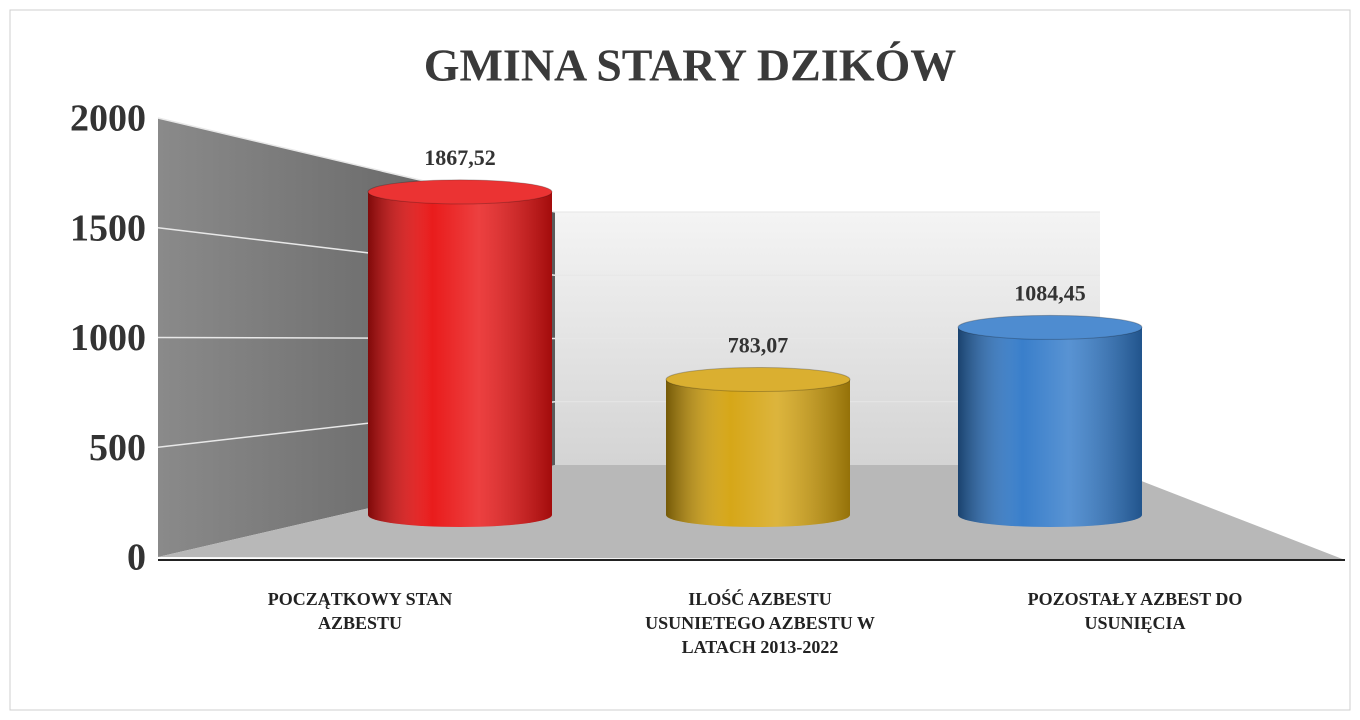  I want to click on y-tick-label: 2000, so click(108, 119).